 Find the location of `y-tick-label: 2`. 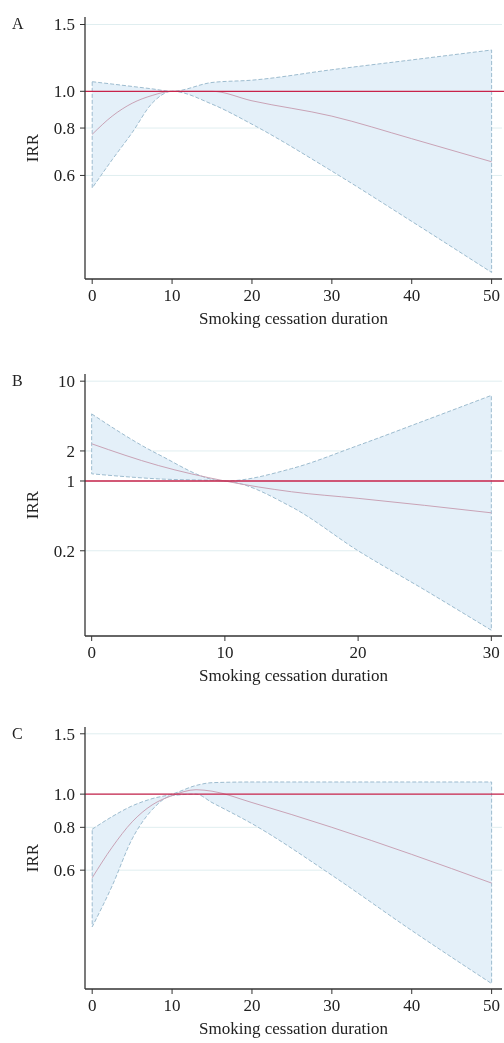

y-tick-label: 2 is located at coordinates (70, 451).